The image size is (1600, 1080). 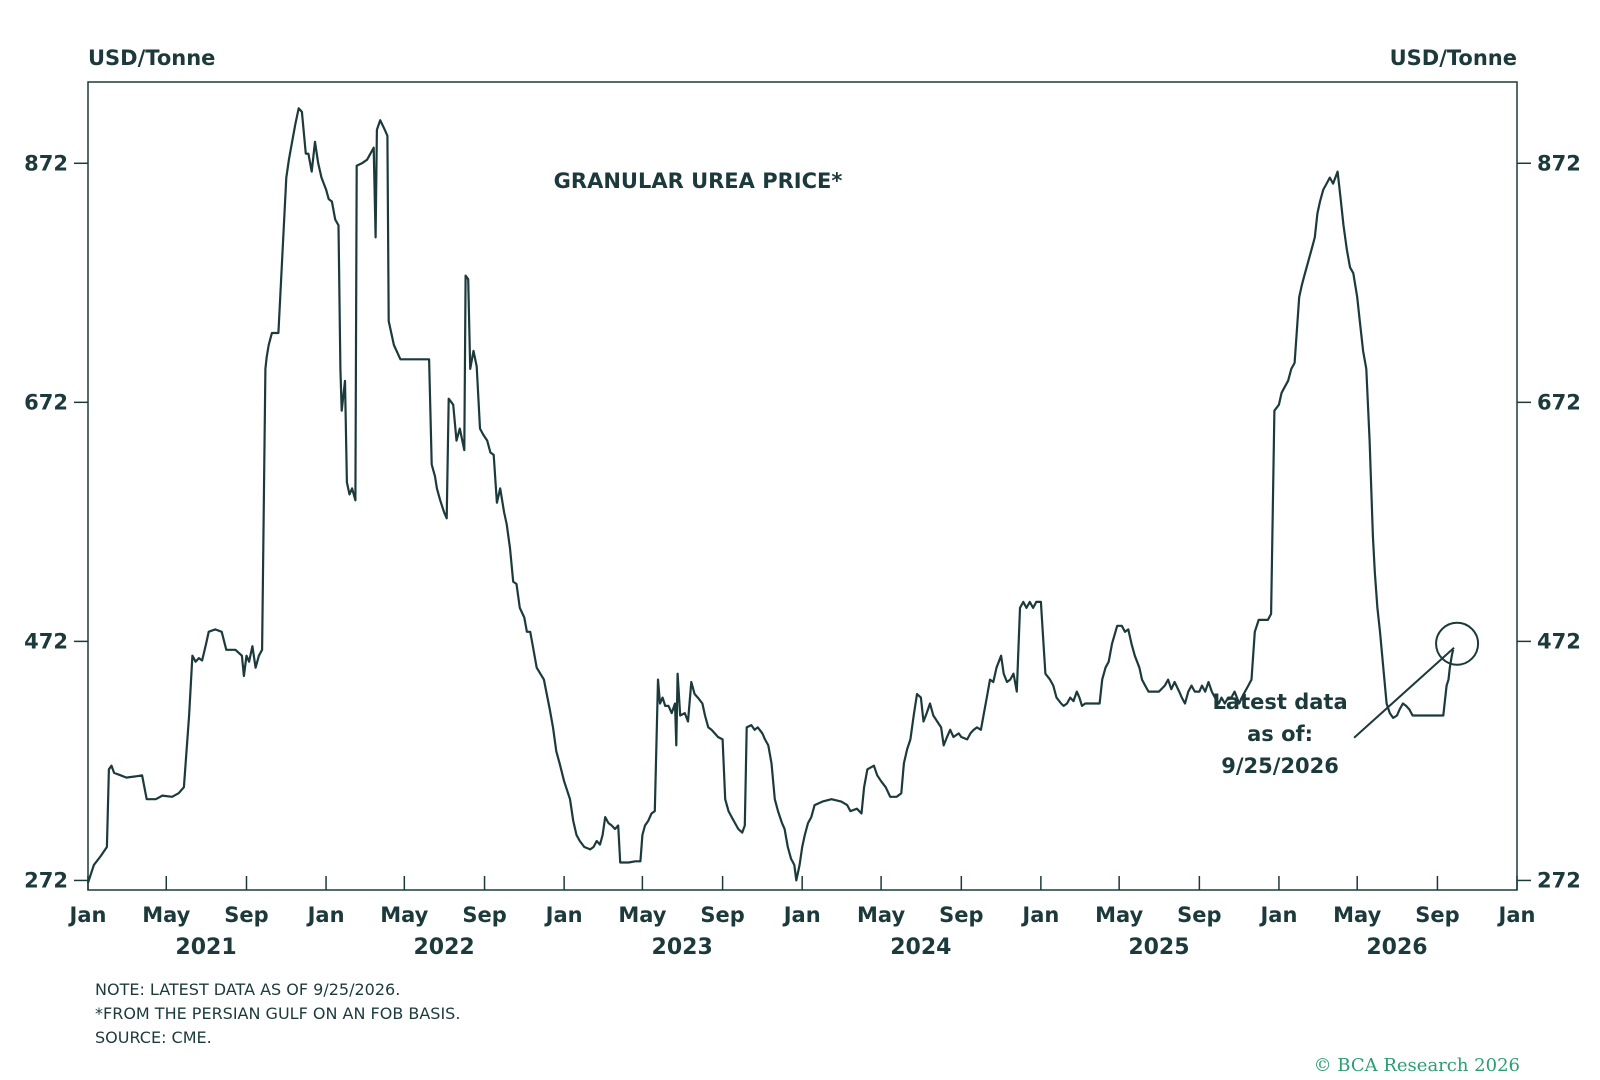 I want to click on x-tick-label-15: Jan, so click(x=1277, y=915).